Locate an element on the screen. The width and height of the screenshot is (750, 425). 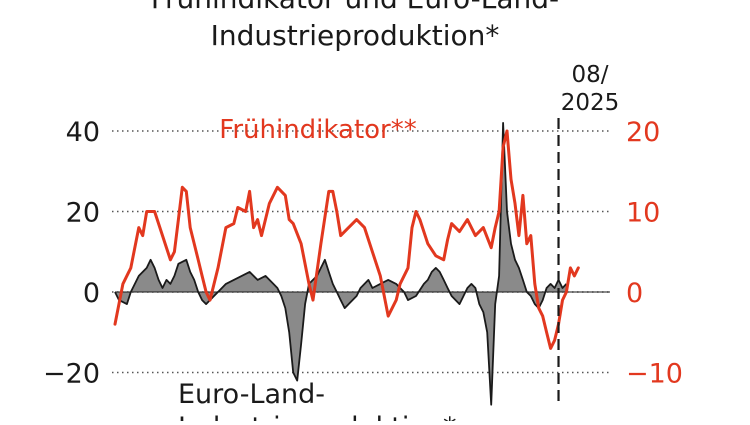
legend-label-industrieproduktion-line1: Euro-Land- is located at coordinates (251, 394).